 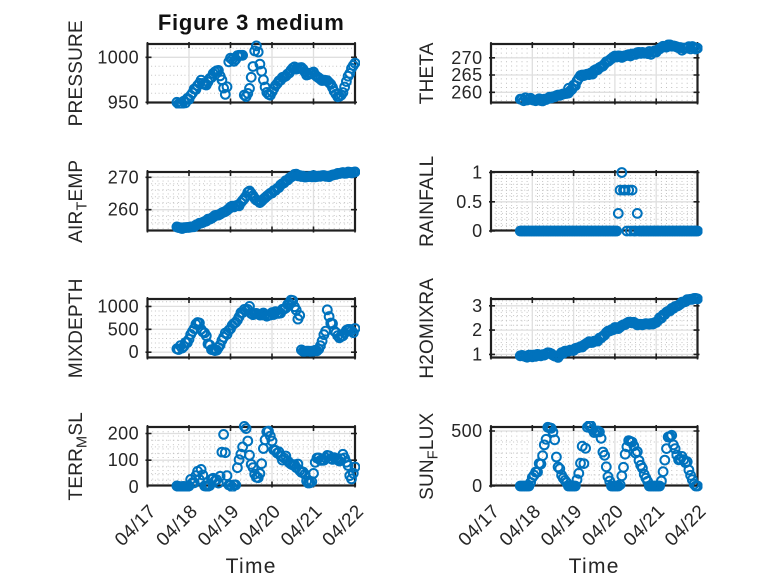 I want to click on svg-text: 2, so click(x=477, y=330).